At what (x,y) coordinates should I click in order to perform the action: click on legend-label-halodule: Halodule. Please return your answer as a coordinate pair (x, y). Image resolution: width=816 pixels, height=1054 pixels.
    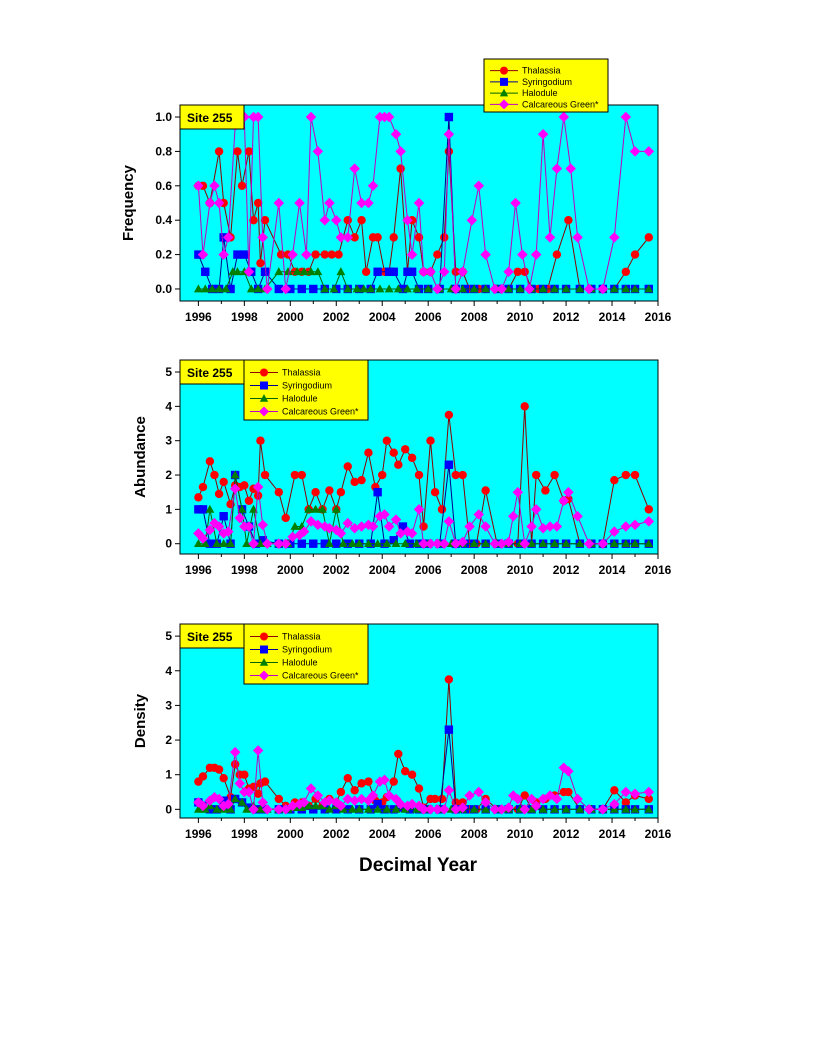
    Looking at the image, I should click on (540, 93).